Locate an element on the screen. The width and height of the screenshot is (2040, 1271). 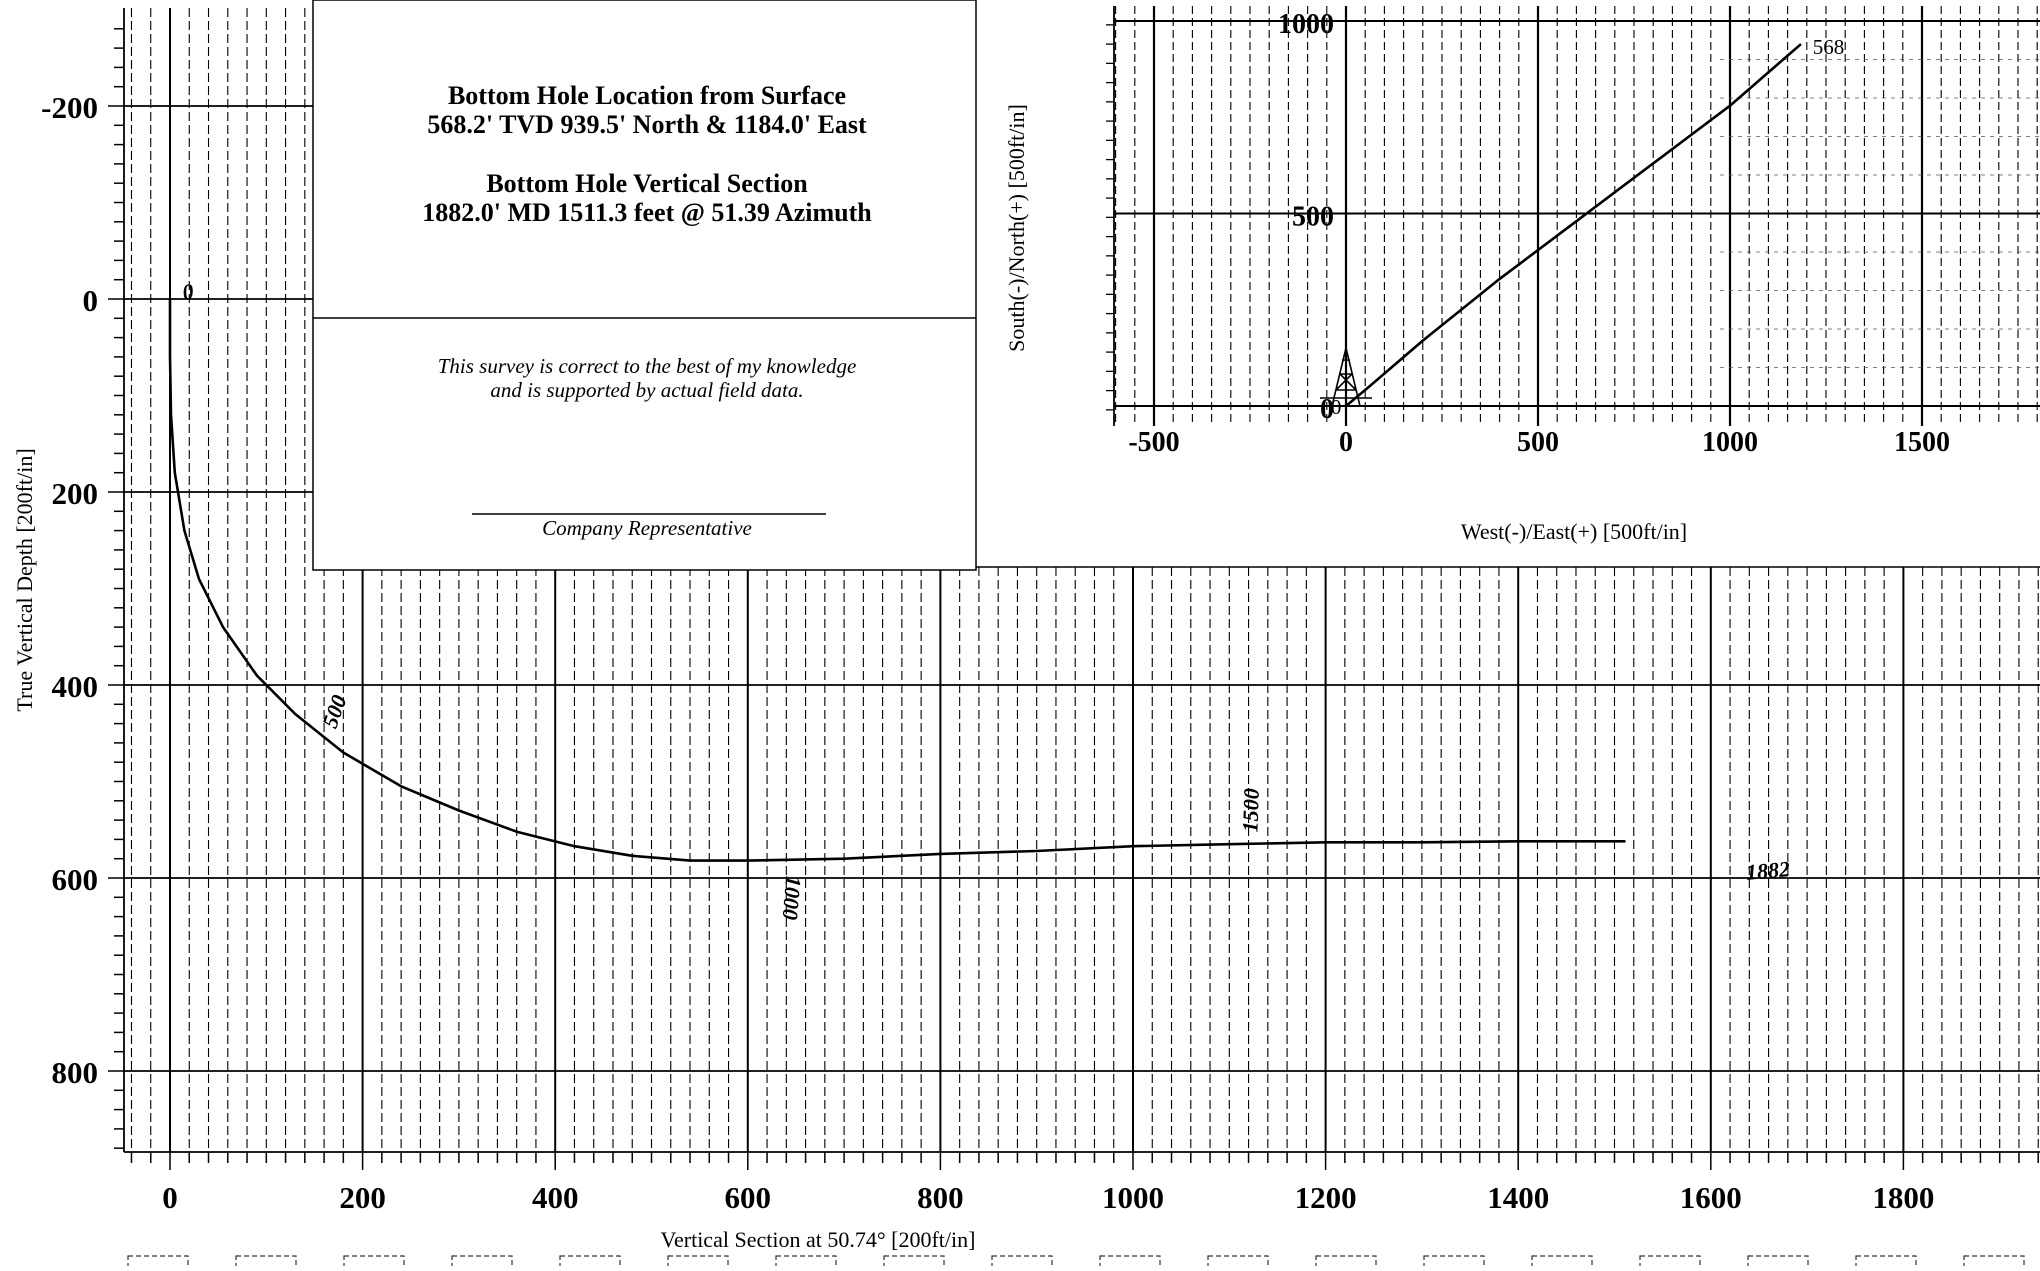
tvd-chart-y-axis-title: True Vertical Depth [200ft/in] is located at coordinates (24, 579).